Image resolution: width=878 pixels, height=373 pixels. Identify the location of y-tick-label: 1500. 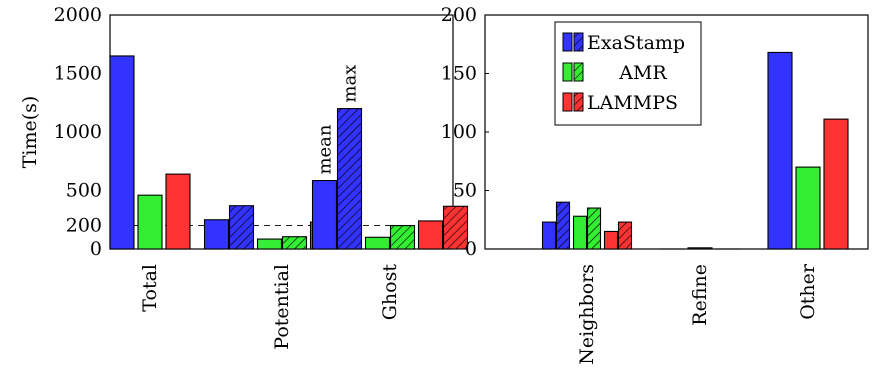
(78, 74).